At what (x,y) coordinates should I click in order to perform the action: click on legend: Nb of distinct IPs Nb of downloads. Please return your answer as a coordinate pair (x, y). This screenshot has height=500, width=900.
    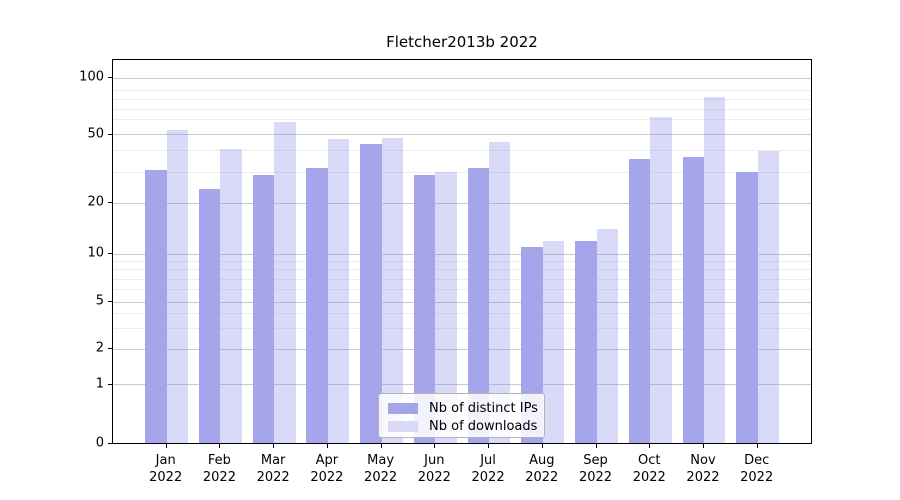
    Looking at the image, I should click on (461, 415).